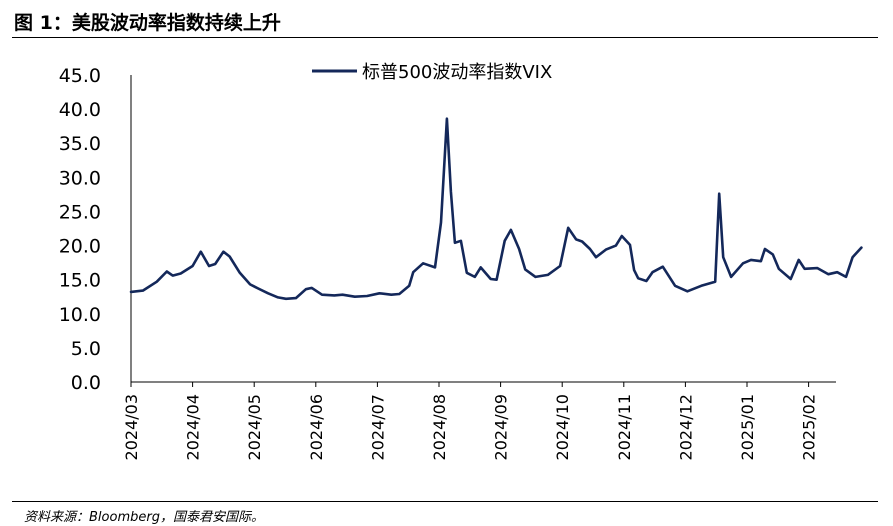  I want to click on legend-label: 标普500波动率指数VIX, so click(457, 72).